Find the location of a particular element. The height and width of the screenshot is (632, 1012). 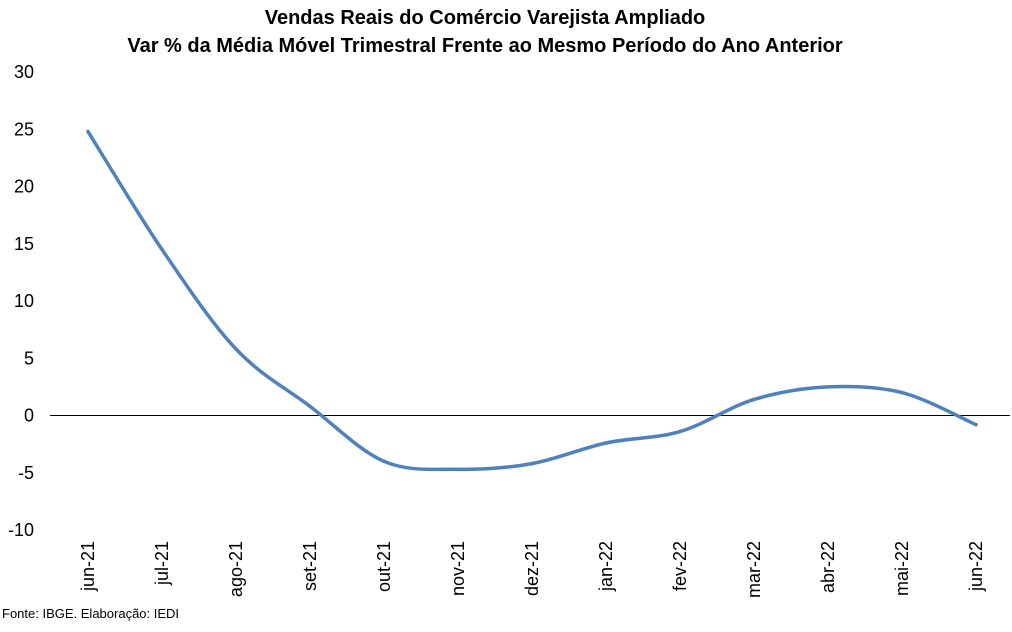

x-tick-label: mar-22 is located at coordinates (754, 569).